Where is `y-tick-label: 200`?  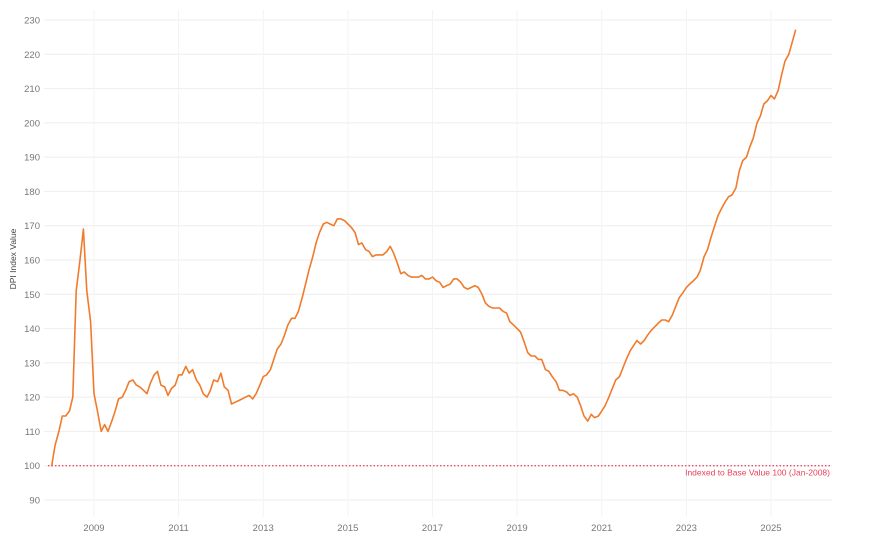
y-tick-label: 200 is located at coordinates (32, 123).